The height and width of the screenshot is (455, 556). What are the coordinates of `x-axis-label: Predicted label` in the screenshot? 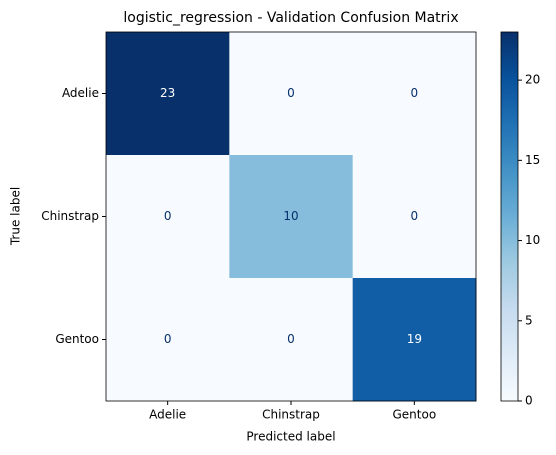 It's located at (290, 437).